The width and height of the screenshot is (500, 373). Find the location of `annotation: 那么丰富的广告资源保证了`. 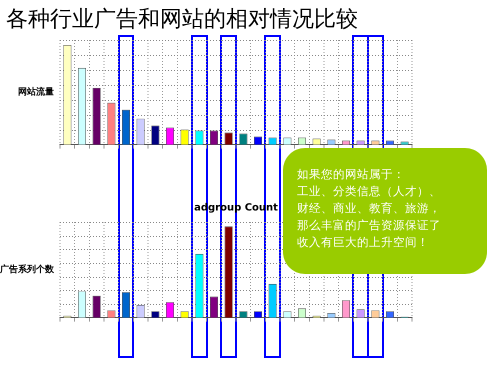

annotation: 那么丰富的广告资源保证了 is located at coordinates (369, 225).